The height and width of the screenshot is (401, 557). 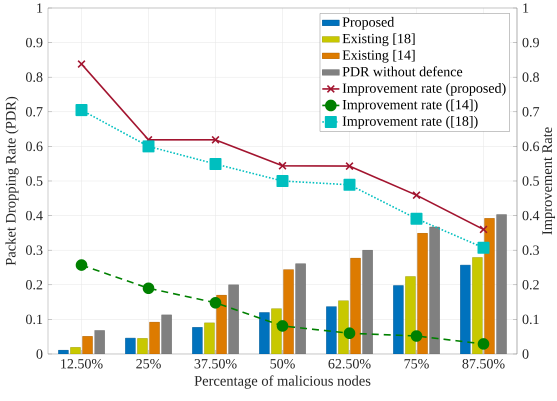 What do you see at coordinates (530, 77) in the screenshot?
I see `y2-tick-label: 0.8` at bounding box center [530, 77].